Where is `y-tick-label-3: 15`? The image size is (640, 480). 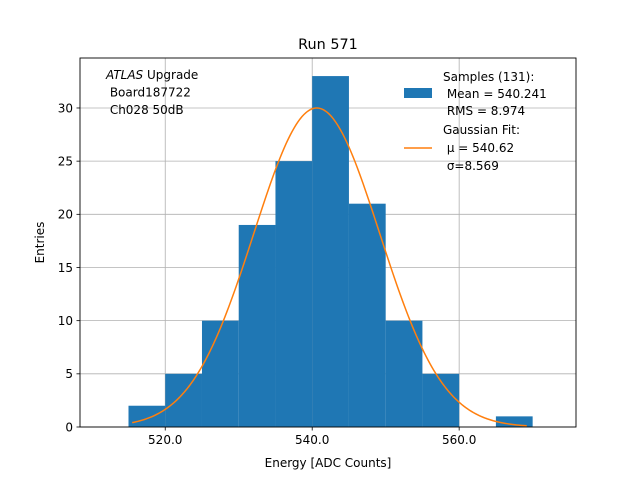 y-tick-label-3: 15 is located at coordinates (65, 268).